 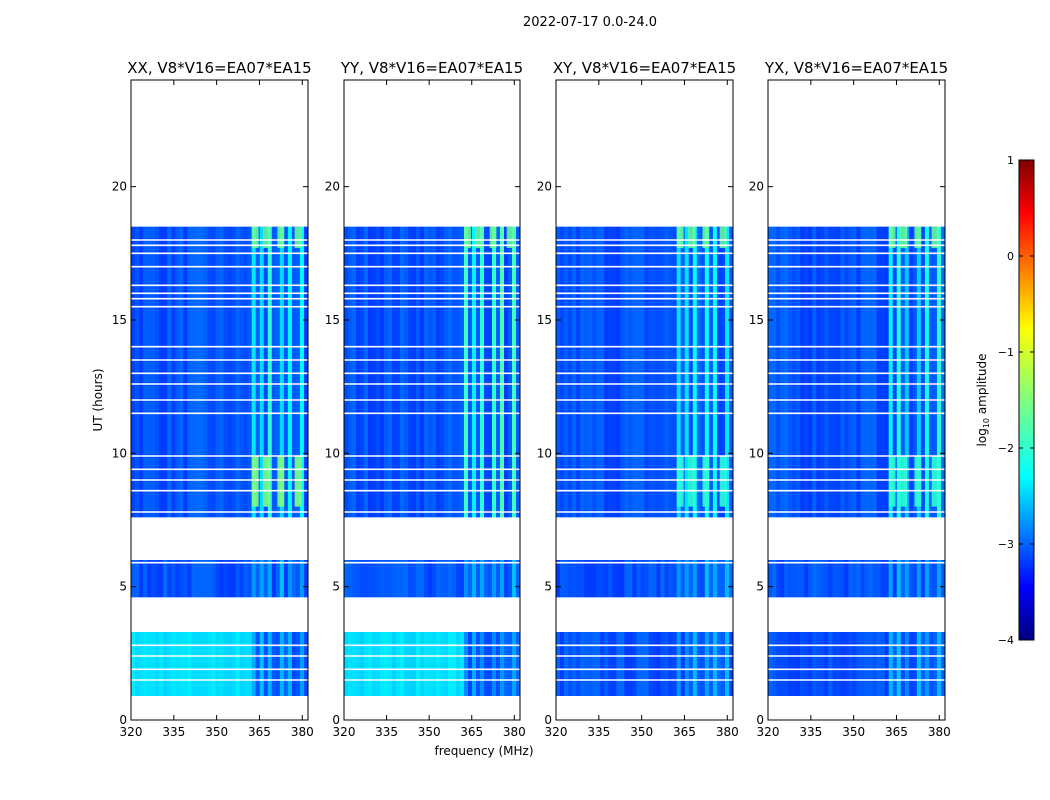 I want to click on figure-title: 2022-07-17 0.0-24.0, so click(x=590, y=22).